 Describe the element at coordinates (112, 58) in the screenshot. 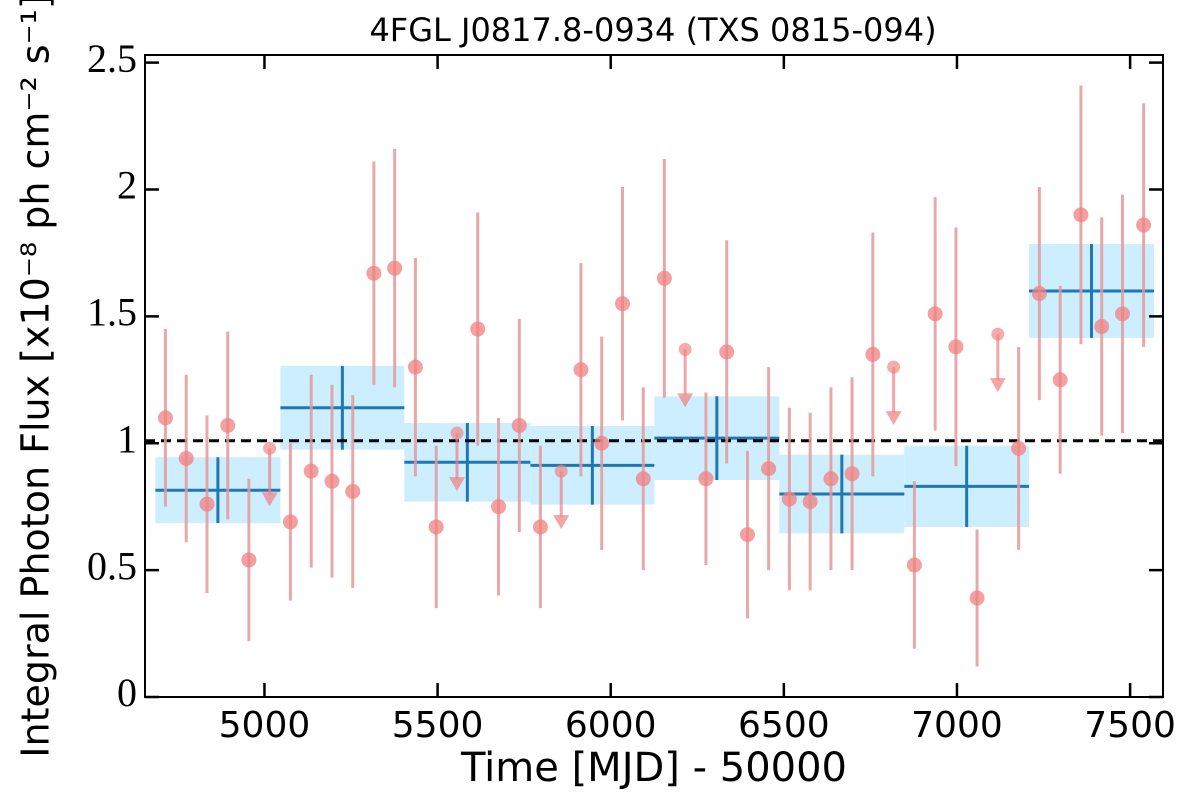

I see `y-tick-label: 2.5` at that location.